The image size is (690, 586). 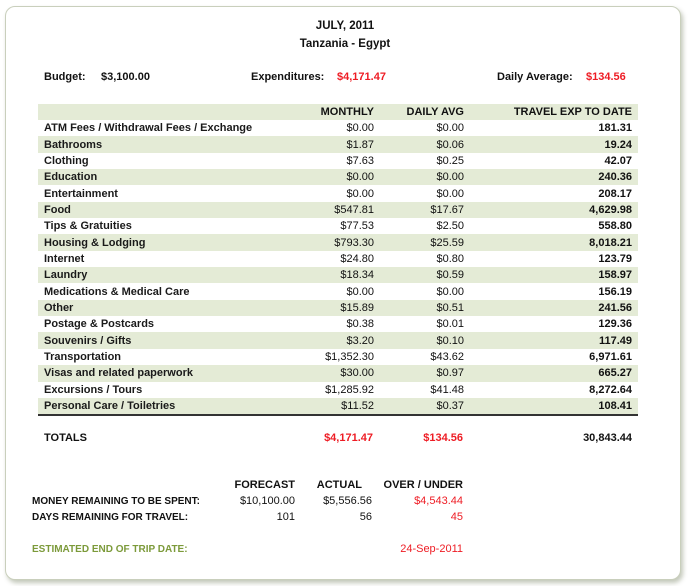 What do you see at coordinates (125, 77) in the screenshot?
I see `budget-value: $3,100.00` at bounding box center [125, 77].